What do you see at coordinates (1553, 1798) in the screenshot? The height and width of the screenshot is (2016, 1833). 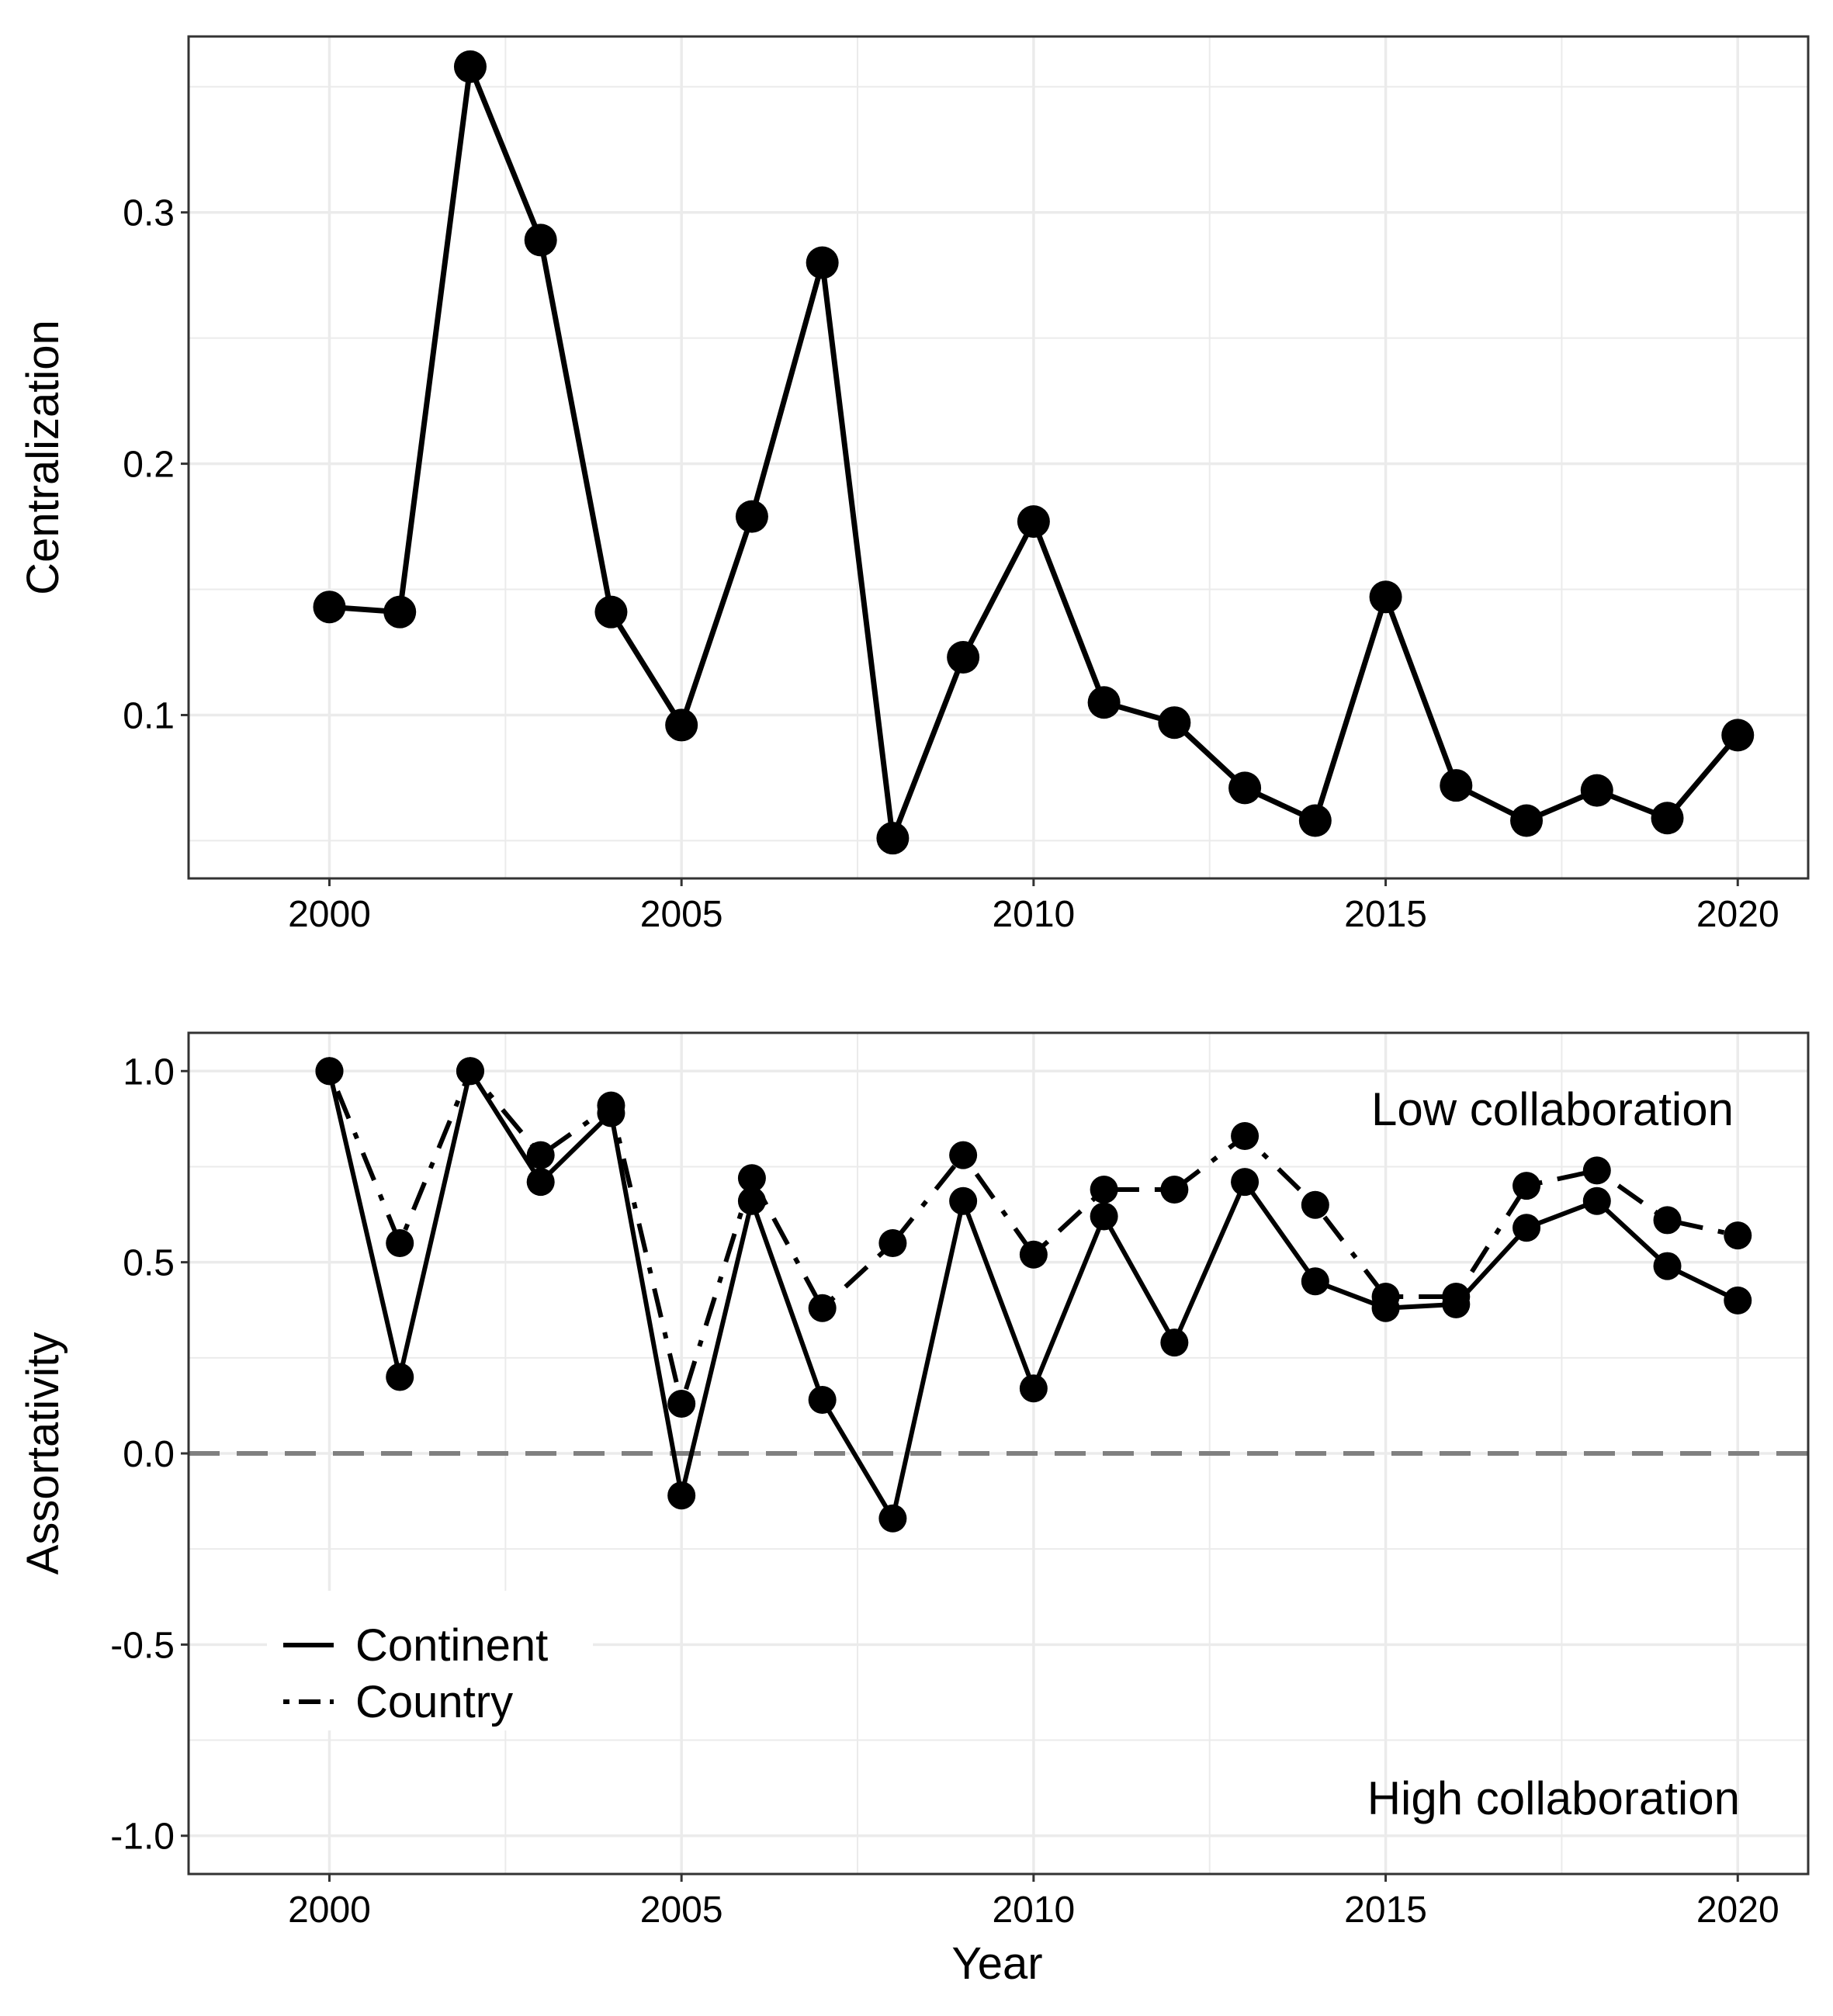 I see `annotation-high-collaboration: High collaboration` at bounding box center [1553, 1798].